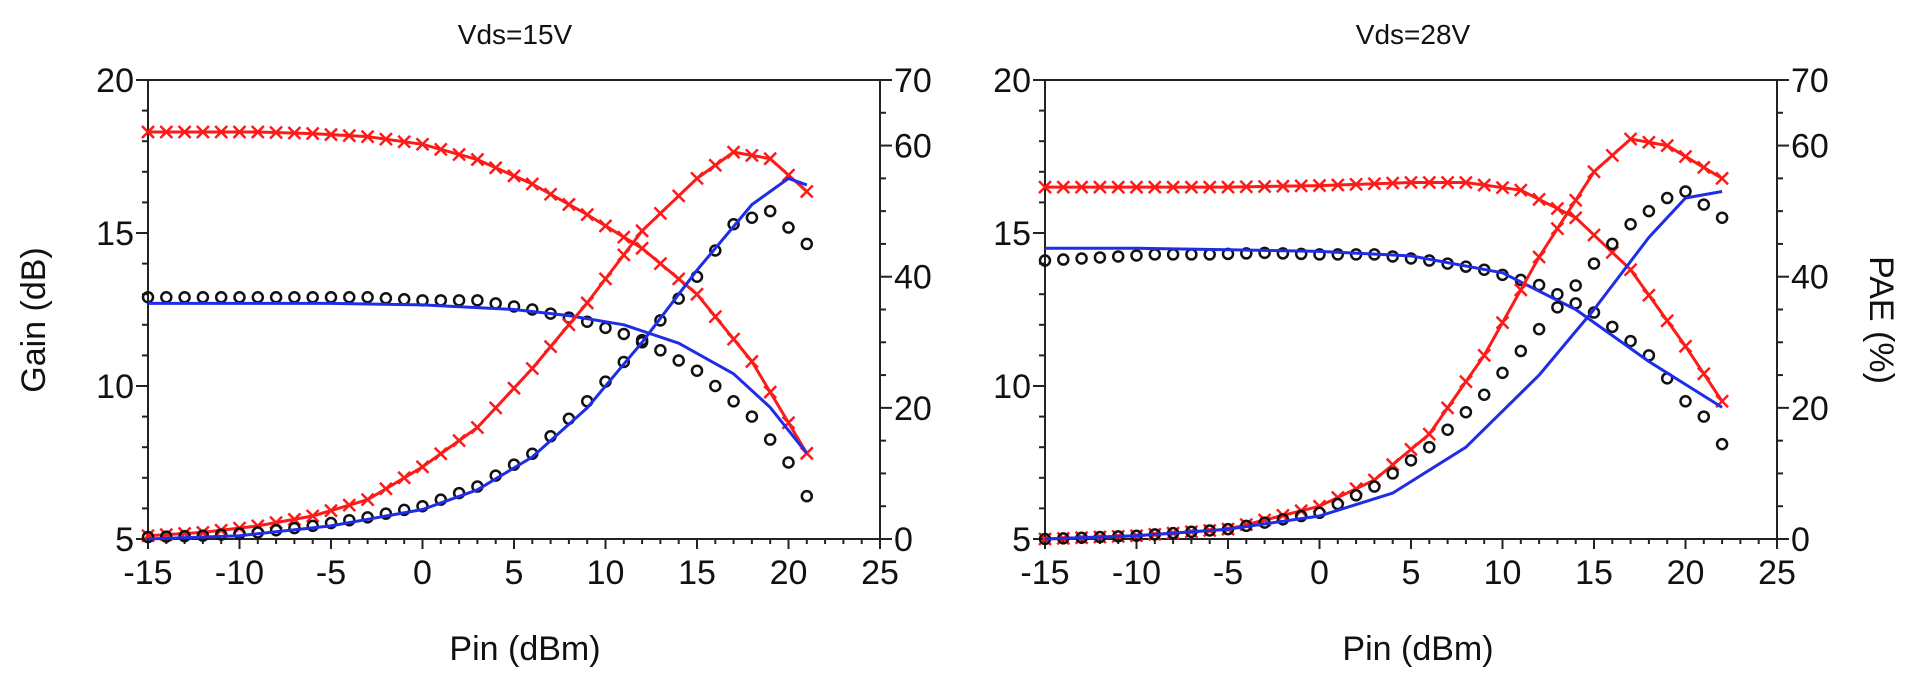 Image resolution: width=1920 pixels, height=682 pixels. I want to click on x-tick-label: 25, so click(880, 573).